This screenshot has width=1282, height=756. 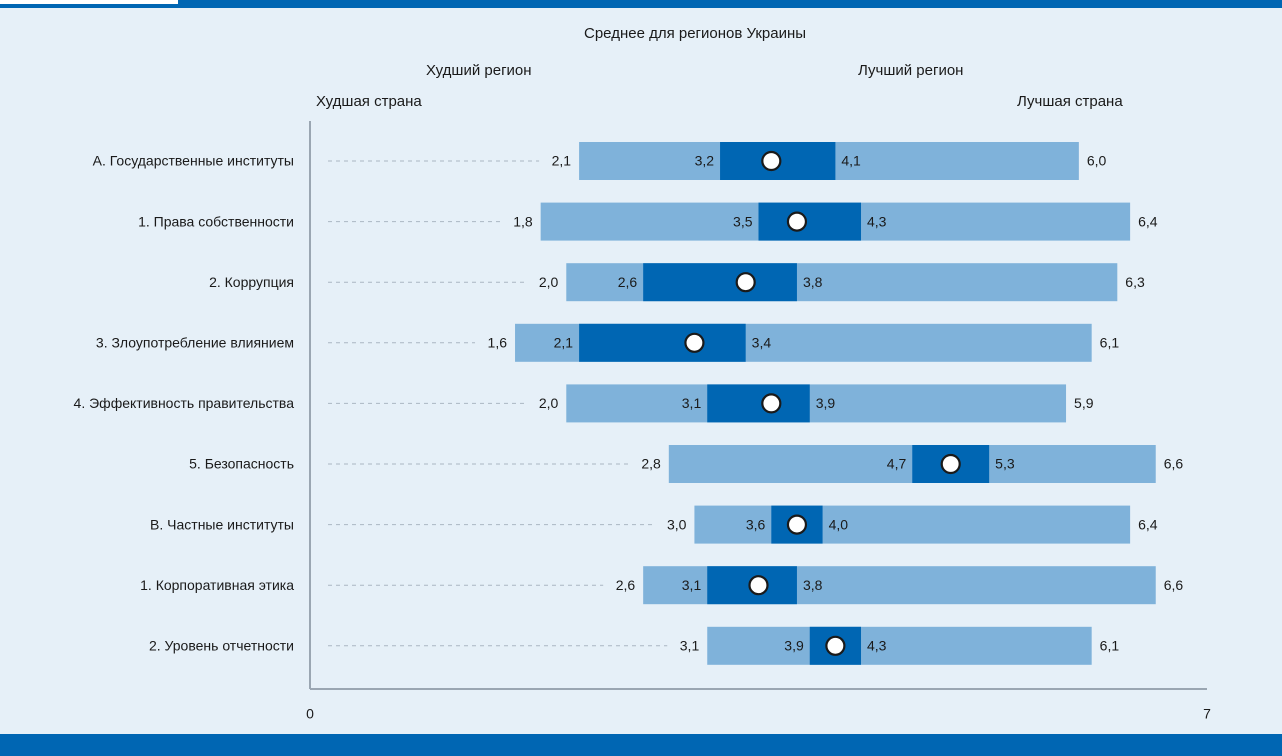 I want to click on x-tick-label: 0, so click(x=310, y=714).